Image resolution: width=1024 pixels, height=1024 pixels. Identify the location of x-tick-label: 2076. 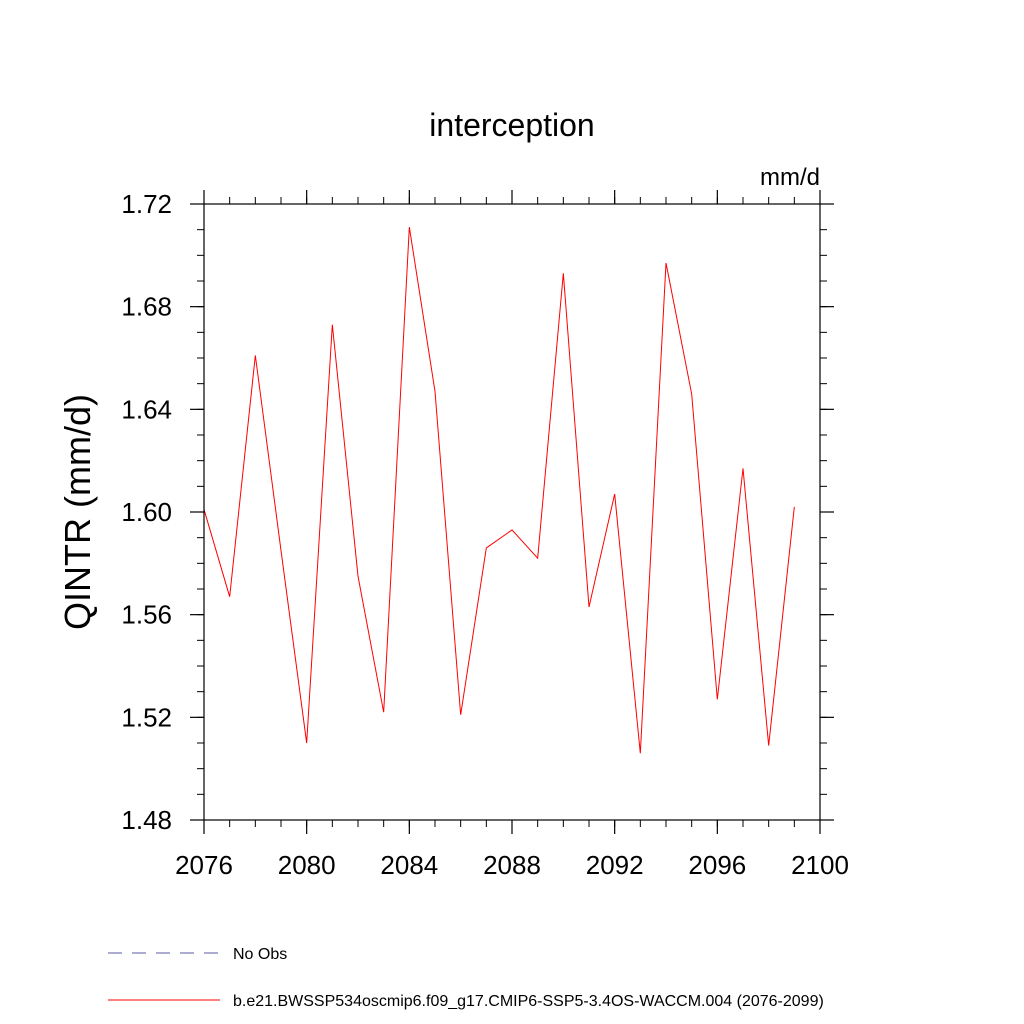
(204, 865).